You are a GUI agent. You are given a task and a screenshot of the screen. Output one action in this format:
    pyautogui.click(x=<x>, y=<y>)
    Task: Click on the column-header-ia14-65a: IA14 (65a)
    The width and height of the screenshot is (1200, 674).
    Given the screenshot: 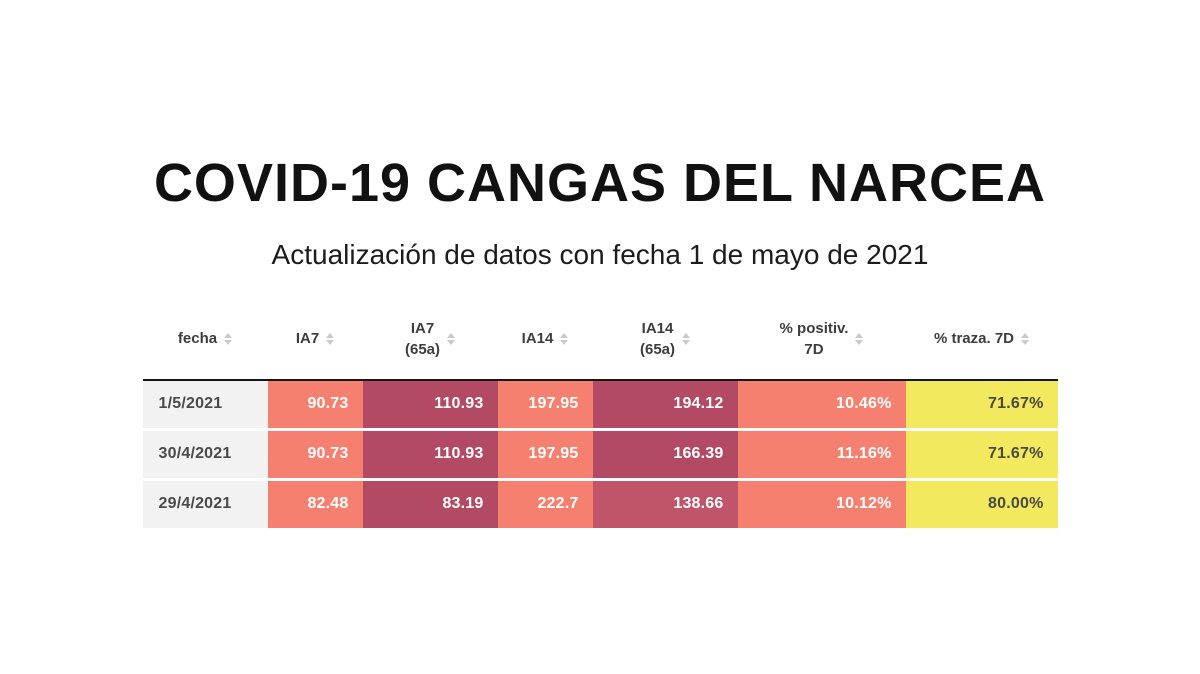 What is the action you would take?
    pyautogui.click(x=665, y=339)
    